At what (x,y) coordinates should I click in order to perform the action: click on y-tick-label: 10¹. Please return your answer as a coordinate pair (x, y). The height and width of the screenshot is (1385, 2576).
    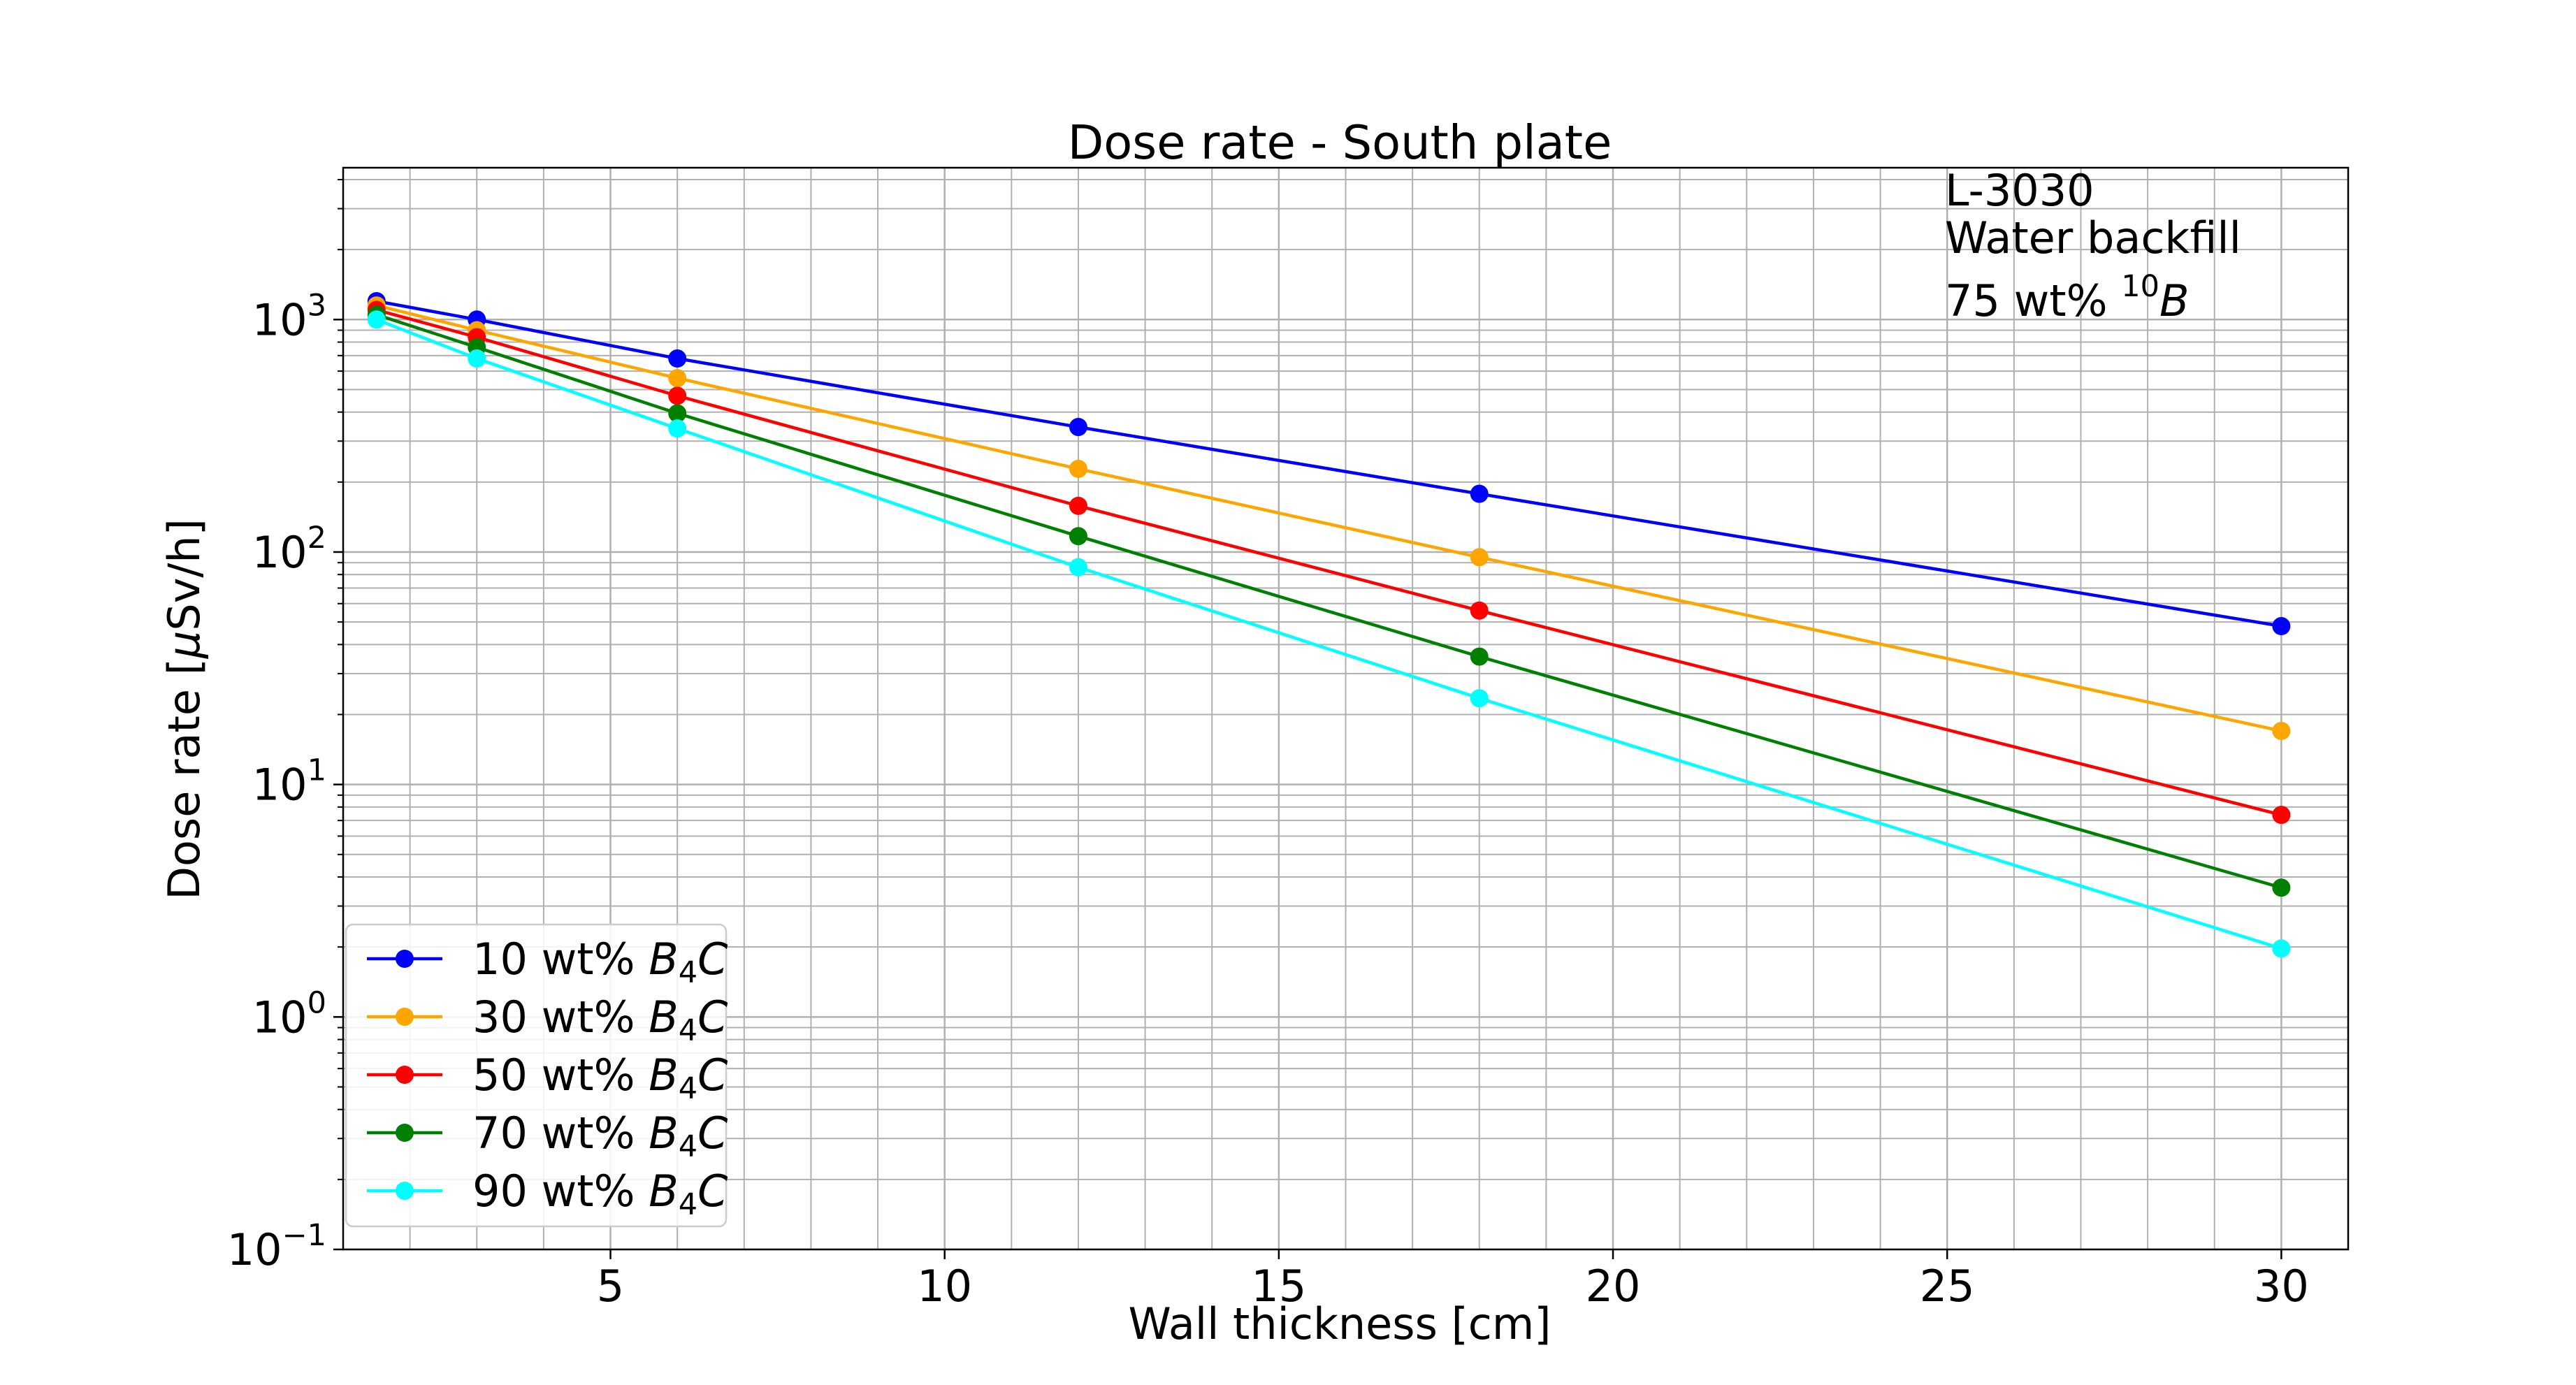
    Looking at the image, I should click on (289, 782).